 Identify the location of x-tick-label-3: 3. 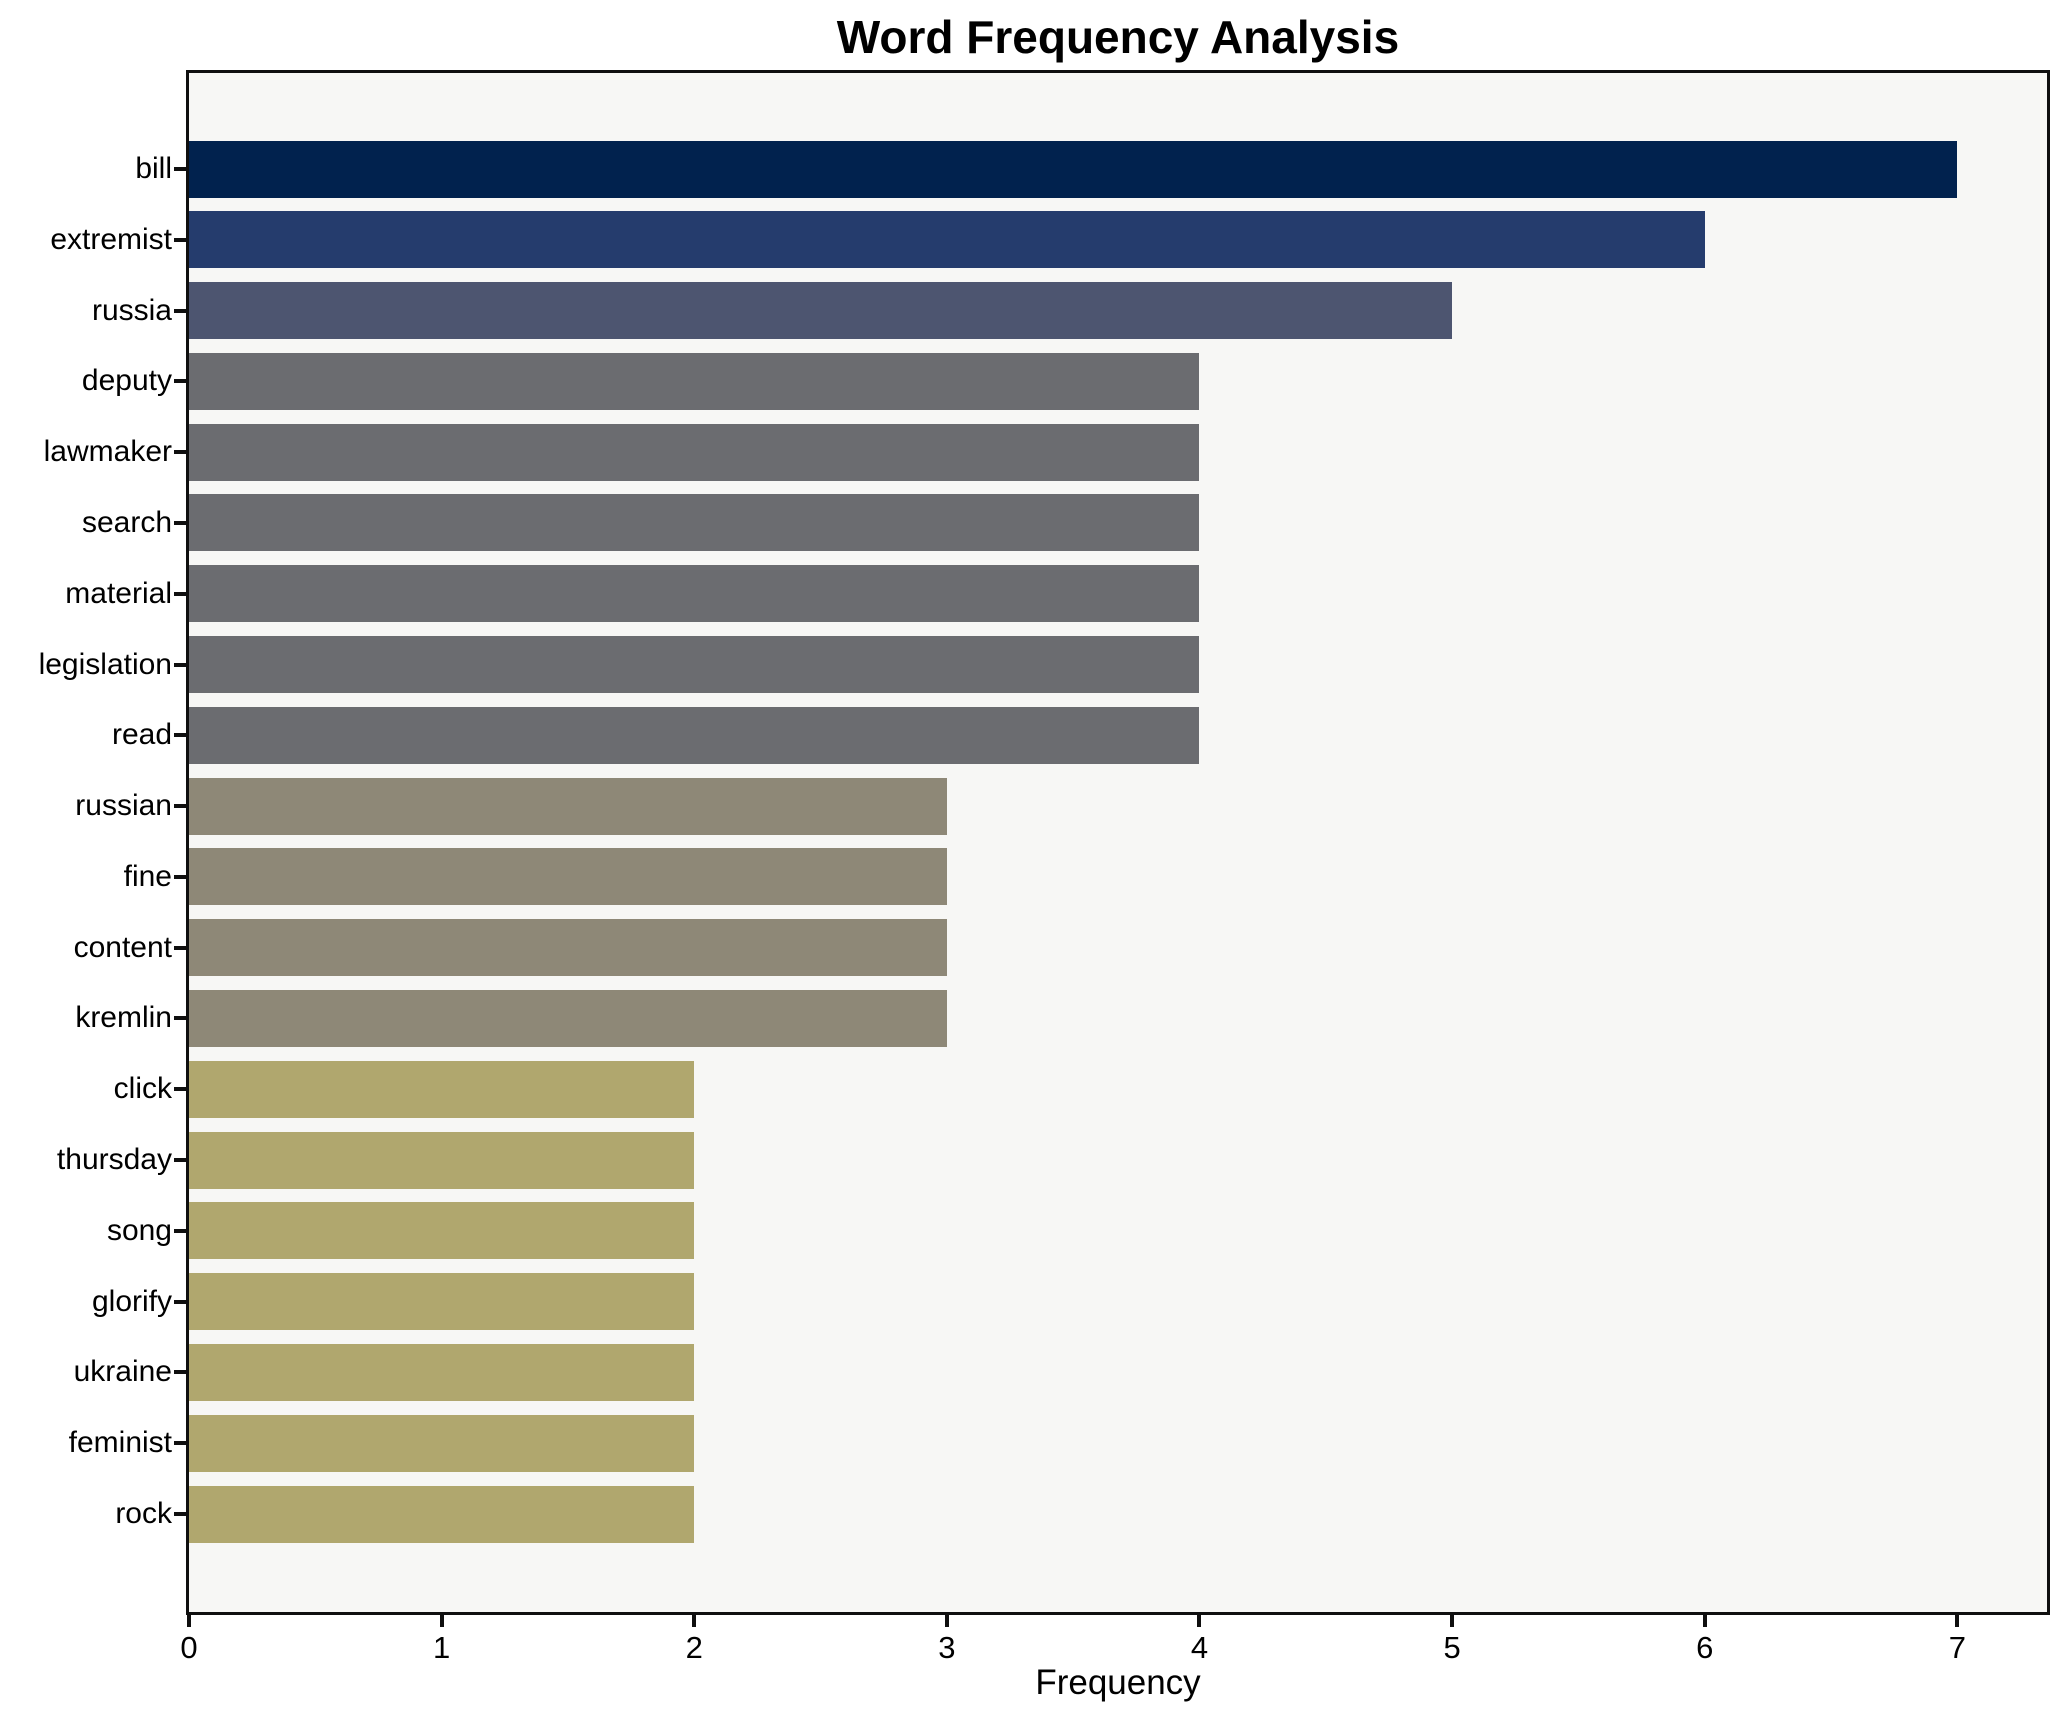
(947, 1647).